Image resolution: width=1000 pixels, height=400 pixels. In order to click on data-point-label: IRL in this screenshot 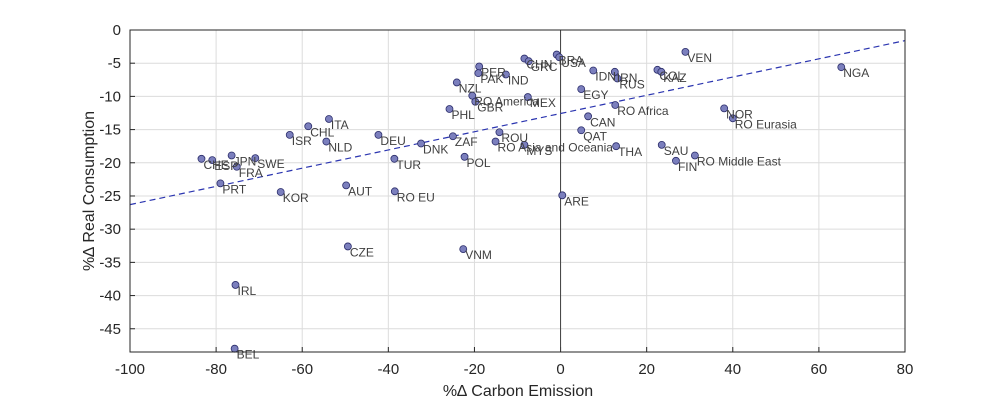, I will do `click(246, 291)`.